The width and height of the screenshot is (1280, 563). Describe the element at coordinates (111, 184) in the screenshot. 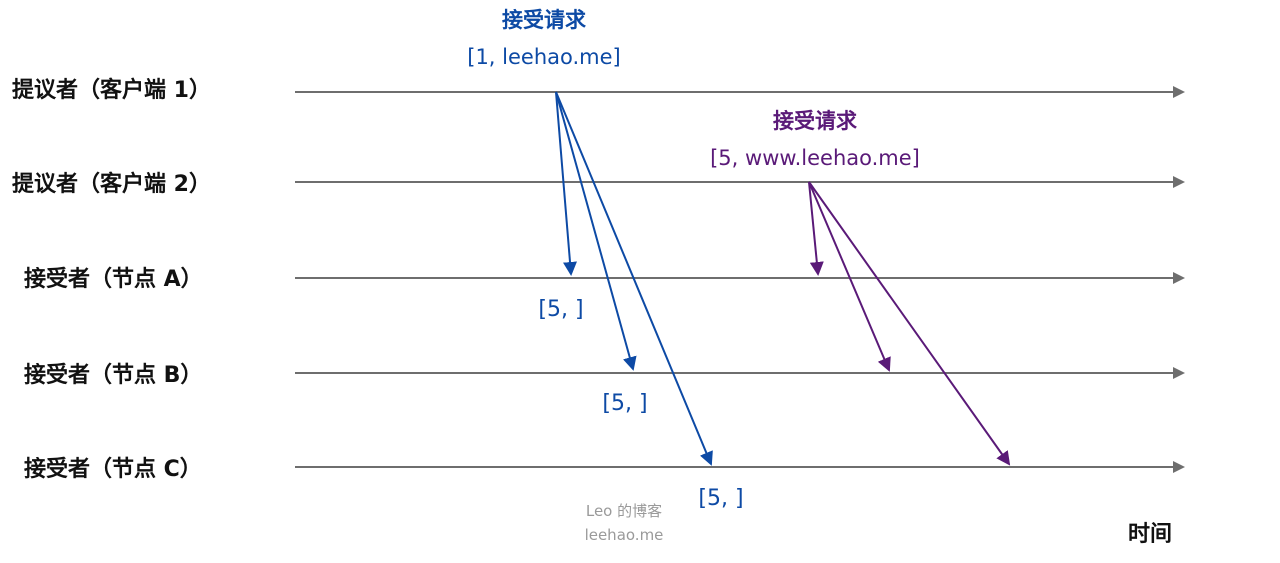

I see `lane-label-client-2: 提议者（客户端 2）` at that location.